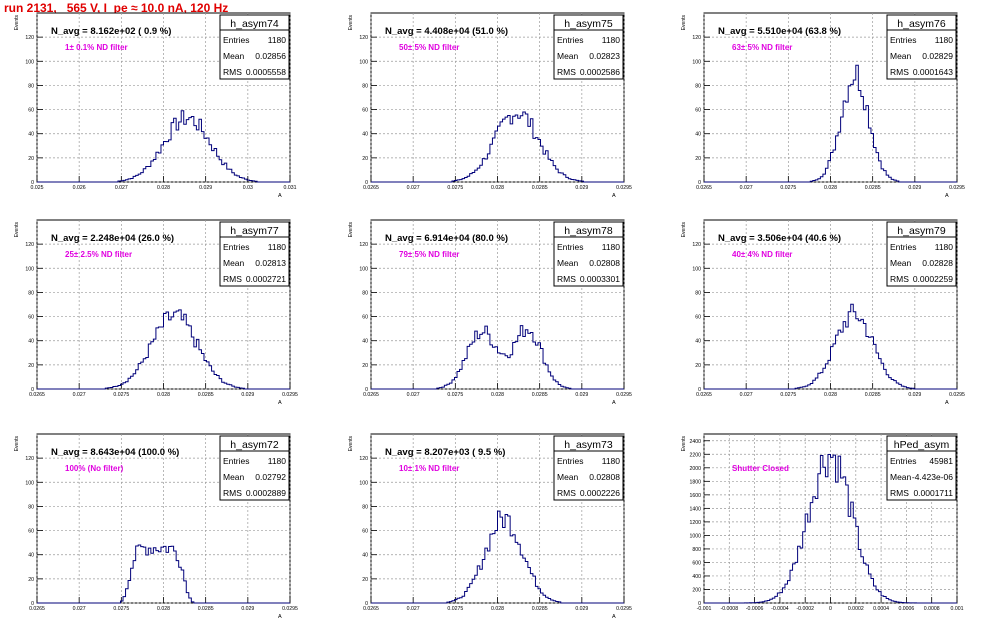 The height and width of the screenshot is (622, 996). Describe the element at coordinates (762, 254) in the screenshot. I see `filter-annotation: 40± 4% ND filter` at that location.